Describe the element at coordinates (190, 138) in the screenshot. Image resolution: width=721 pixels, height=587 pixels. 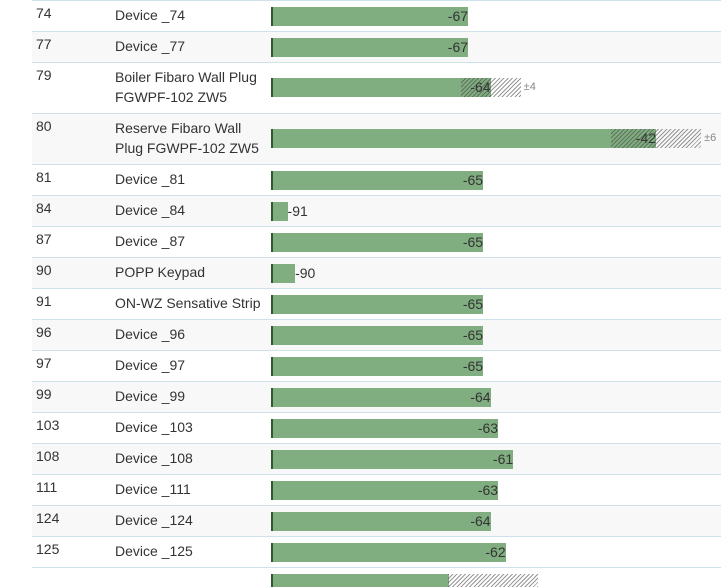
I see `node-name: Reserve Fibaro Wall Plug FGWPF-102 ZW5` at that location.